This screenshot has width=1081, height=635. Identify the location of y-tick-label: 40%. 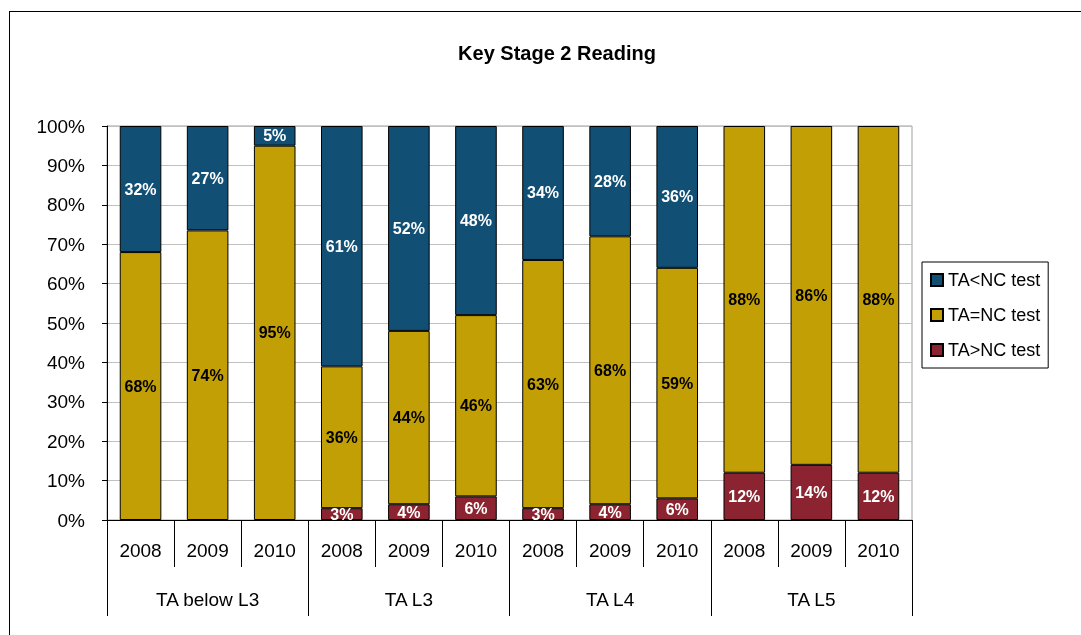
(66, 362).